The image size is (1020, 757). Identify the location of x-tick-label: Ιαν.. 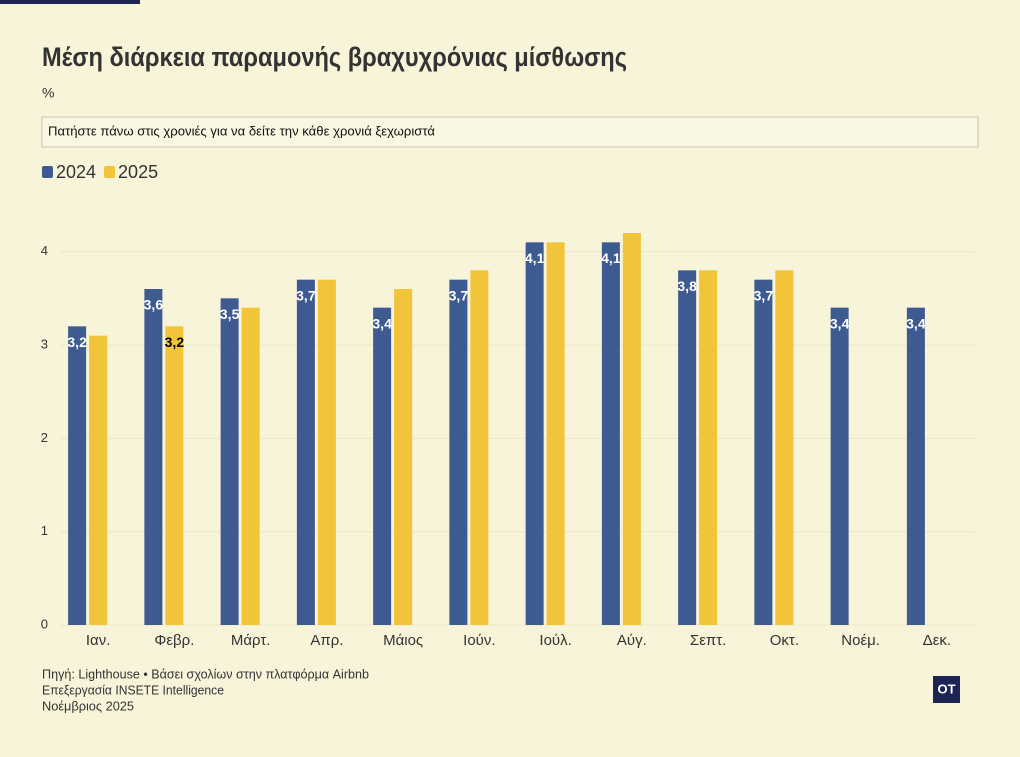
(98, 640).